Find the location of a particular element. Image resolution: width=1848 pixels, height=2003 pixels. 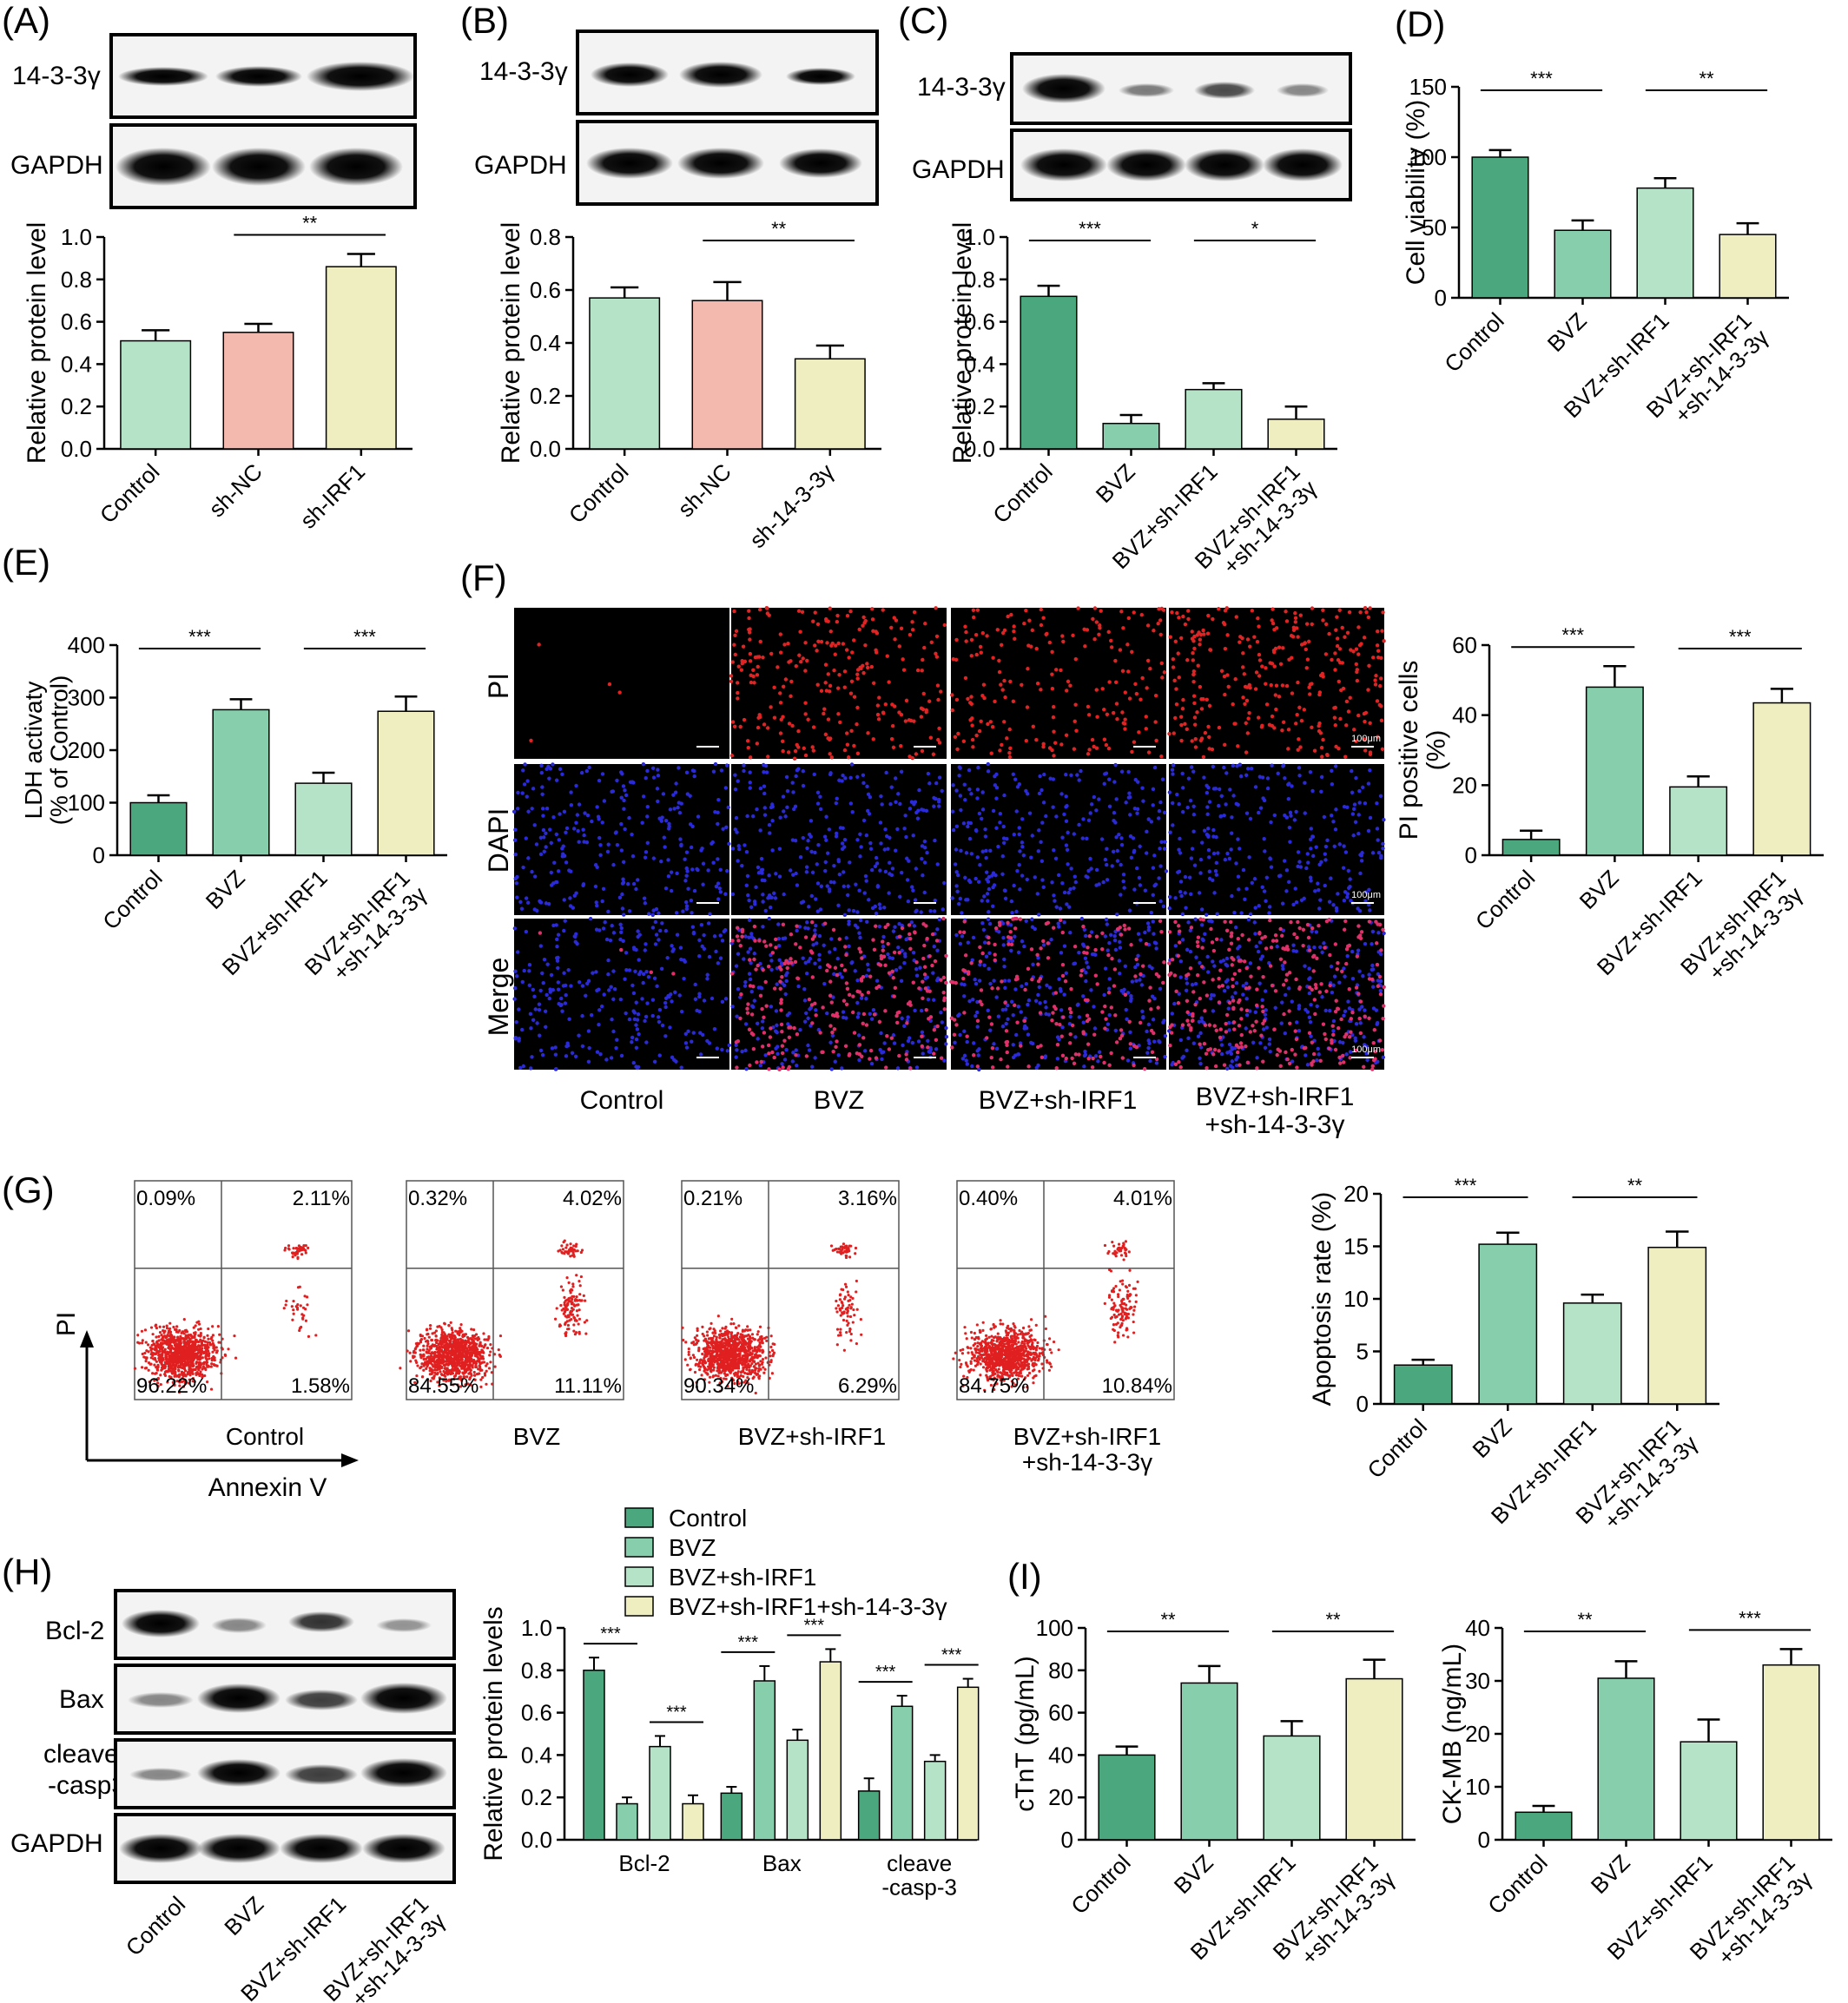

panel-label-a: (A) is located at coordinates (26, 20).